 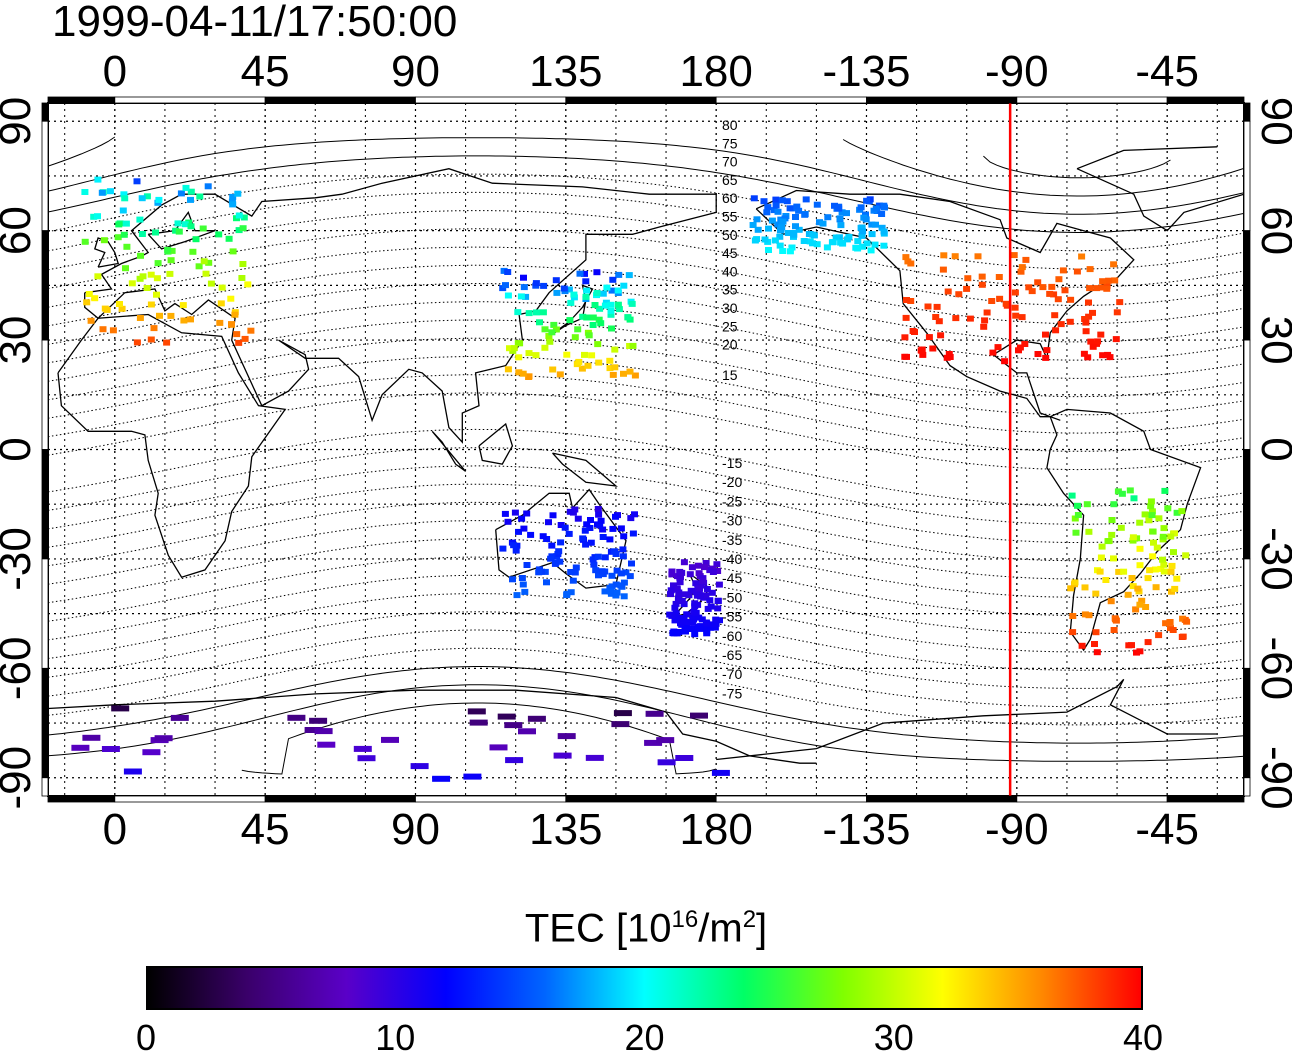 What do you see at coordinates (646, 613) in the screenshot?
I see `mag-contour` at bounding box center [646, 613].